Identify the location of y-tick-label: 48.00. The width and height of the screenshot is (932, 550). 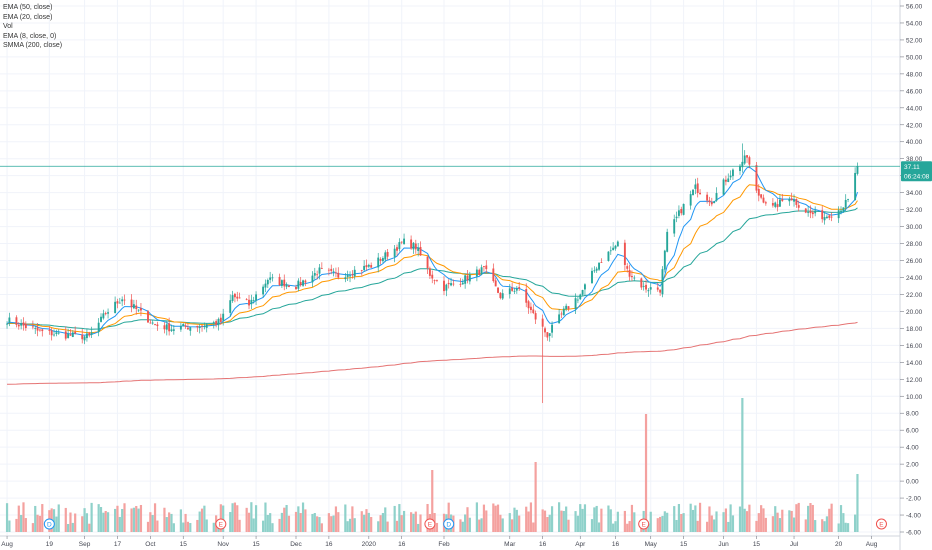
(914, 74).